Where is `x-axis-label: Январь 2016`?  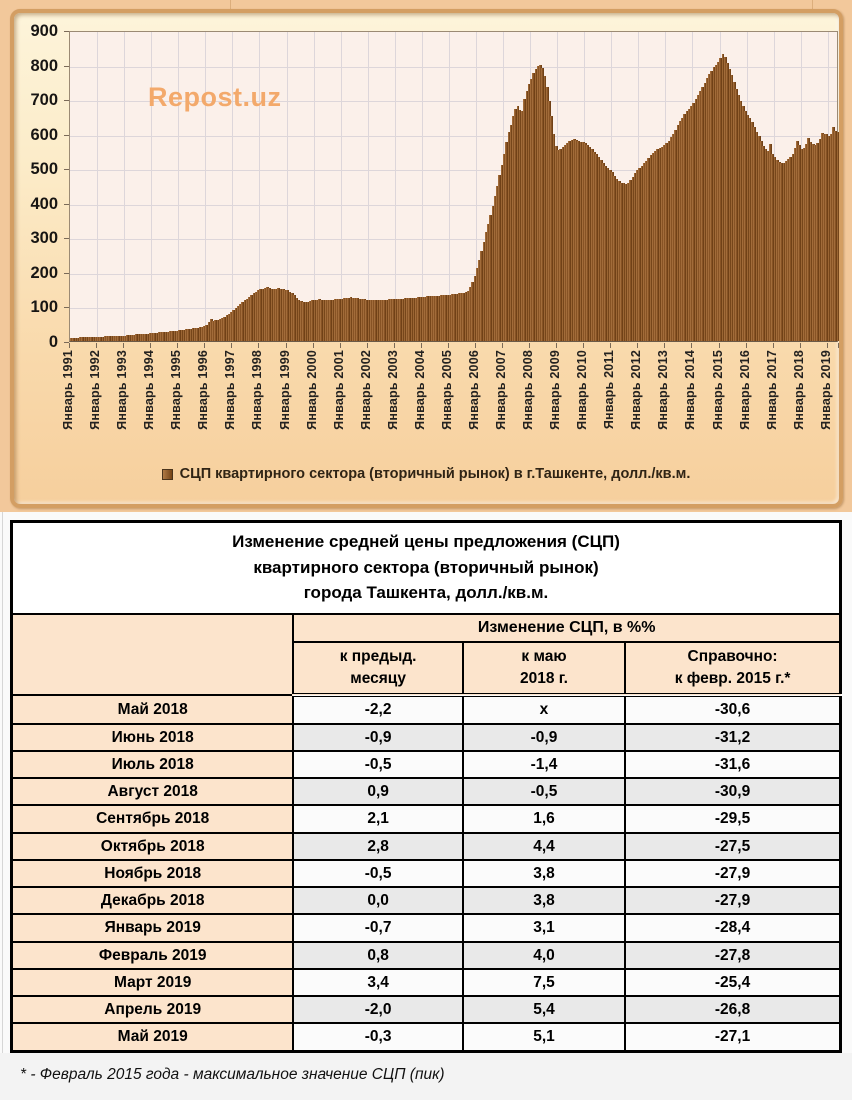 x-axis-label: Январь 2016 is located at coordinates (744, 390).